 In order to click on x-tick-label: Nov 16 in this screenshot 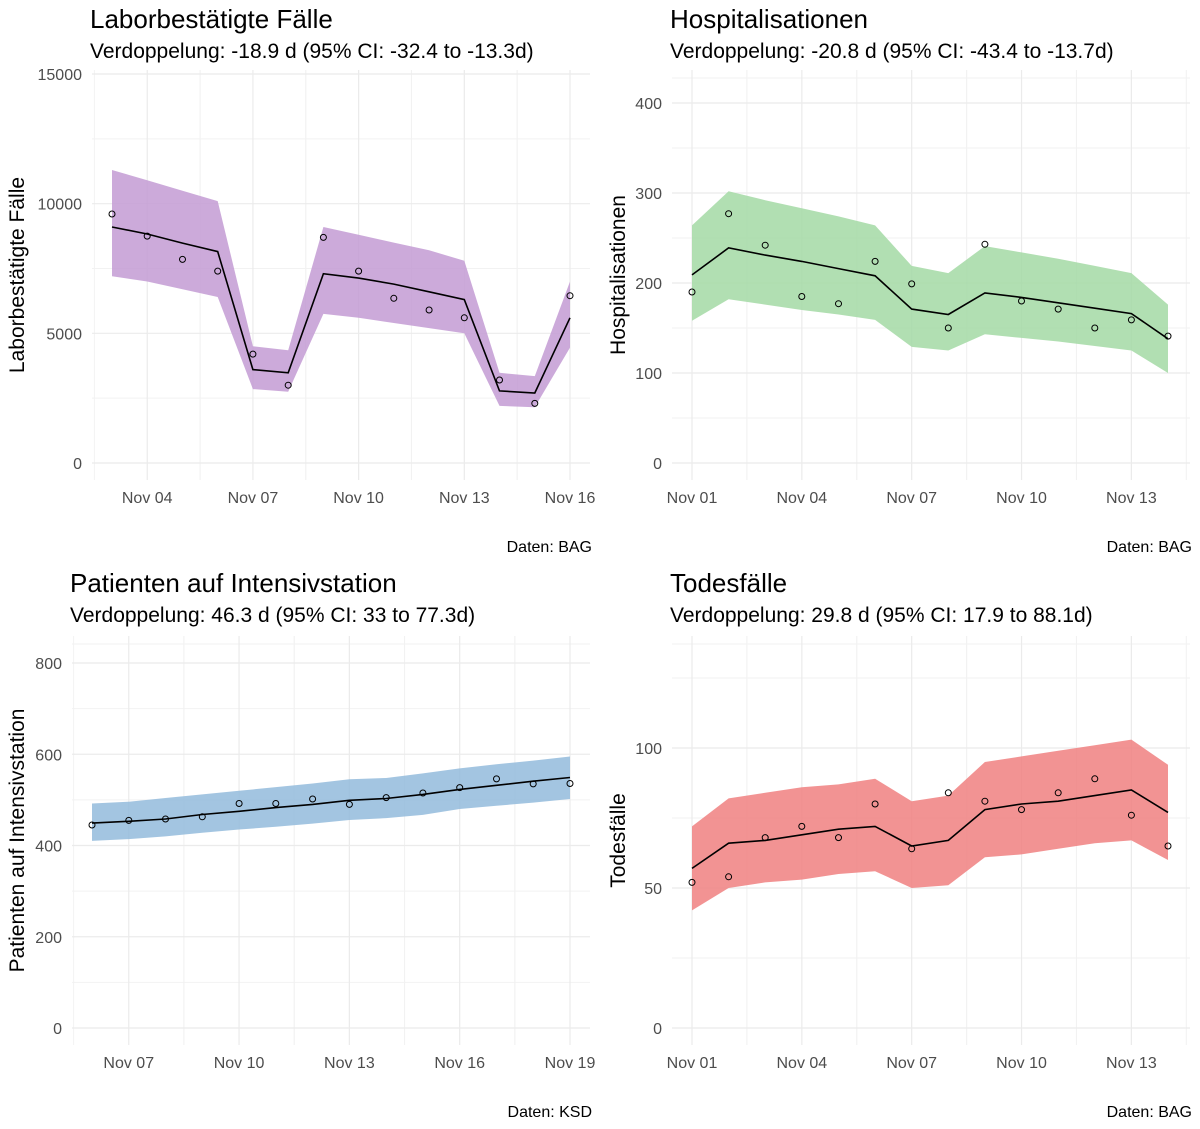, I will do `click(459, 1063)`.